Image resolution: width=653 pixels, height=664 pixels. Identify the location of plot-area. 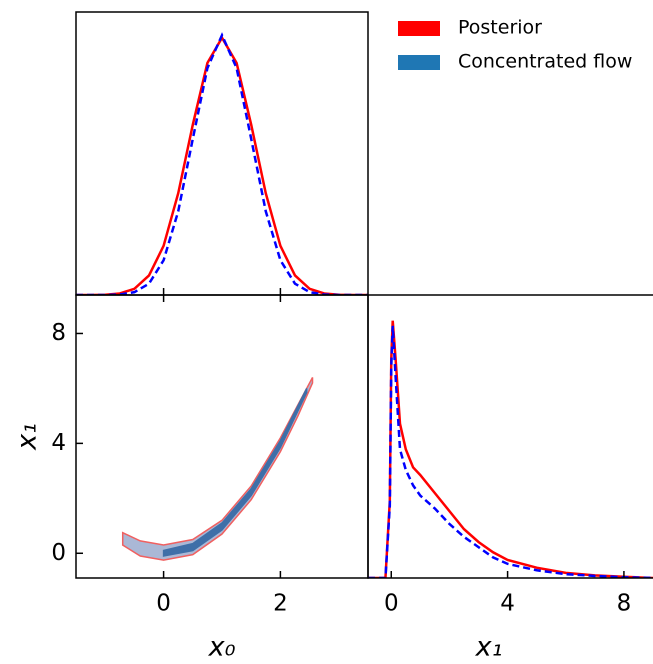
(217, 469).